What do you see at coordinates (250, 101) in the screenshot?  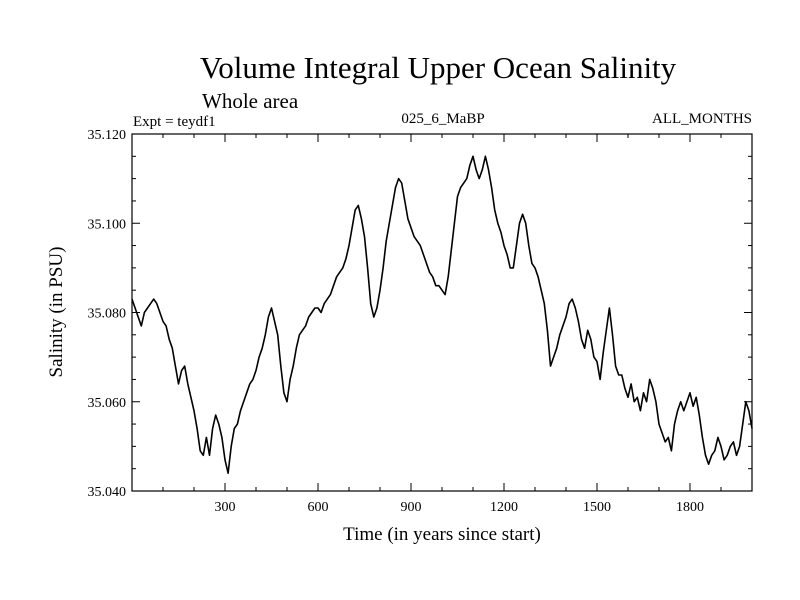 I see `chart-subtitle: Whole area` at bounding box center [250, 101].